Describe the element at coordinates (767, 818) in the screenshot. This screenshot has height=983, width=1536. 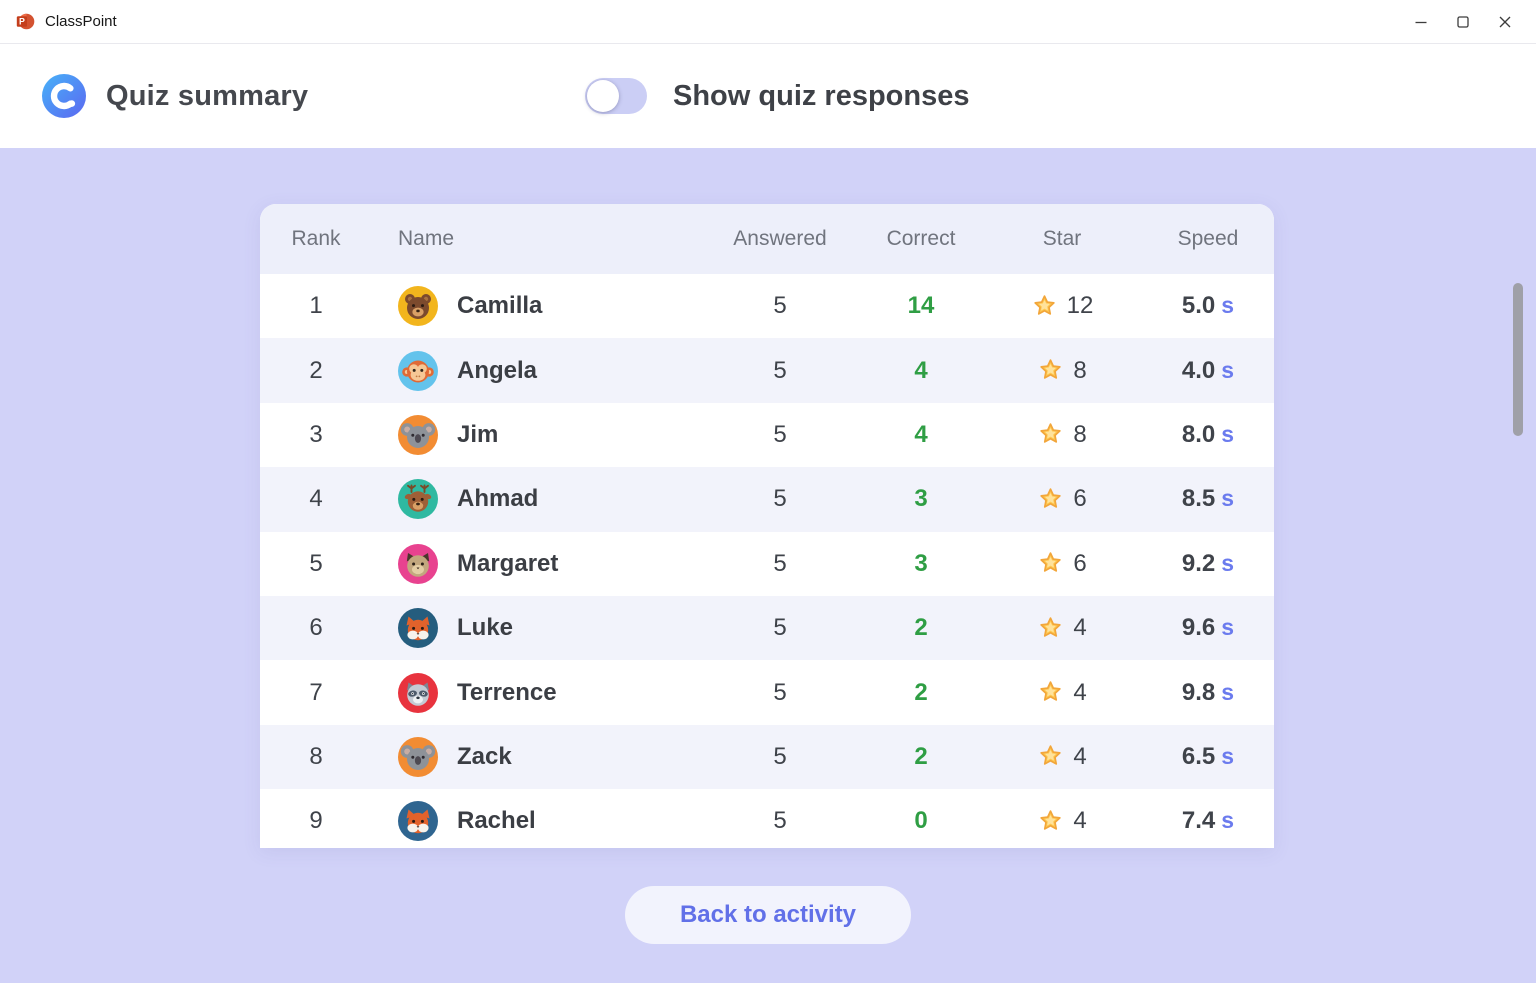
I see `table-row: 9 Rachel 5 0 4 7.4 s` at that location.